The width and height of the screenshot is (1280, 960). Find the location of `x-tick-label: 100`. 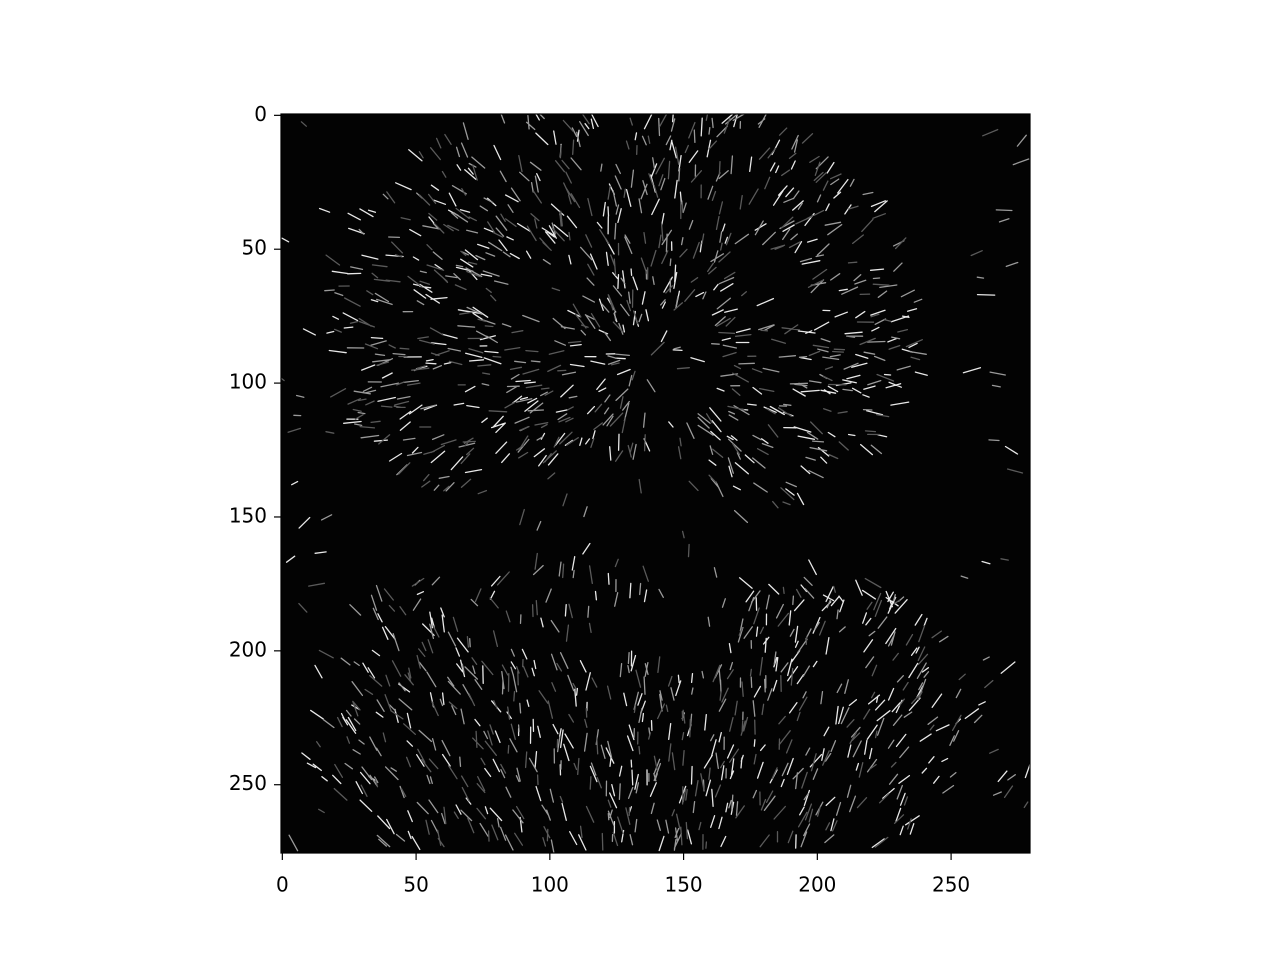

x-tick-label: 100 is located at coordinates (550, 885).